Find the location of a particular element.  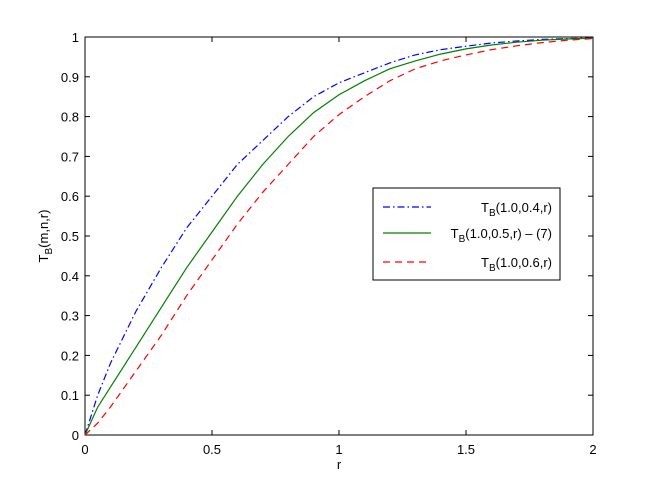

x-tick-label: 0.5 is located at coordinates (212, 449).